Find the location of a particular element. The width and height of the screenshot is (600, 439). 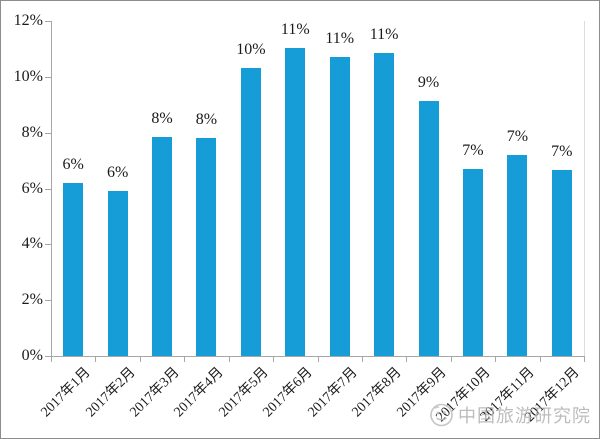

y-axis-tick-label: 0% is located at coordinates (32, 355).